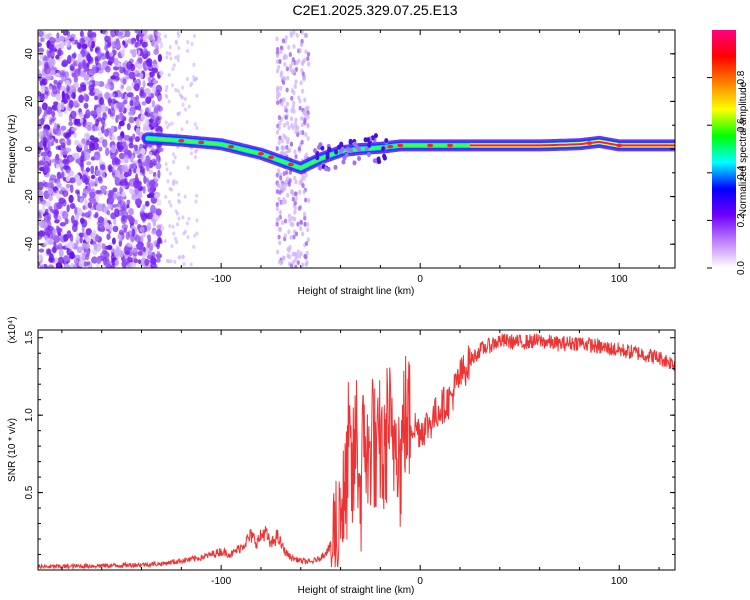 This screenshot has height=600, width=750. I want to click on snr-x-axis-label: Height of straight line (km), so click(356, 590).